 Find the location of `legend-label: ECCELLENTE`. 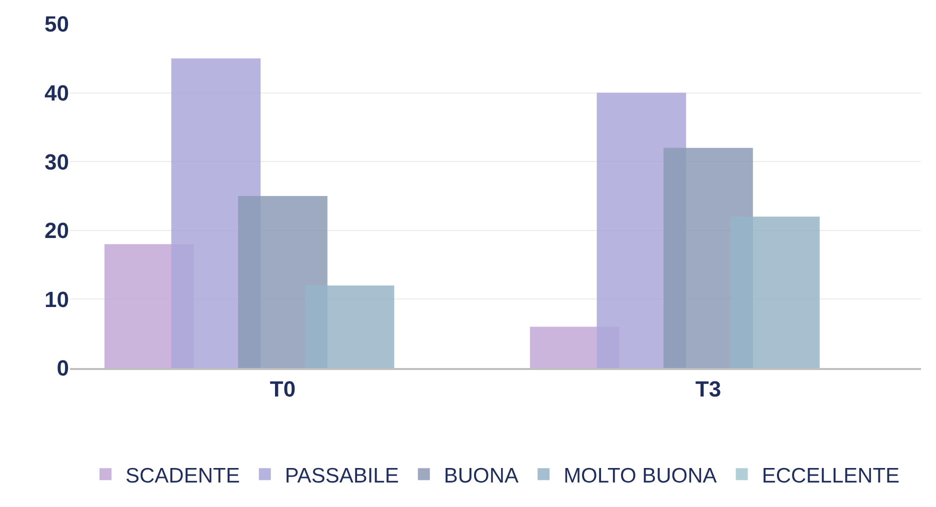

legend-label: ECCELLENTE is located at coordinates (831, 476).